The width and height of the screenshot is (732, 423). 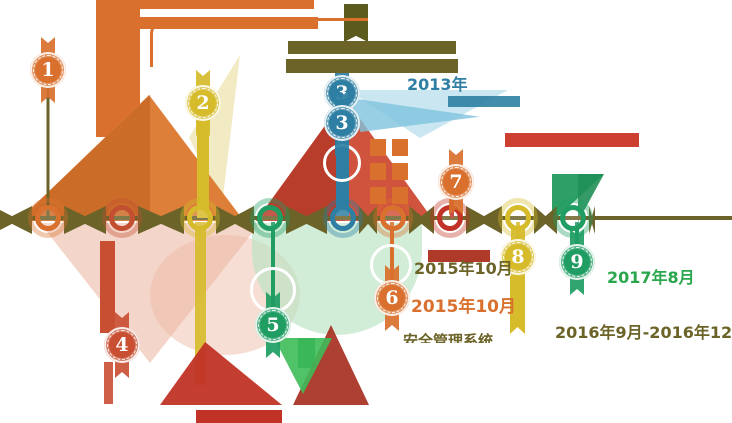 I want to click on milestone-badge-3: 3, so click(x=342, y=123).